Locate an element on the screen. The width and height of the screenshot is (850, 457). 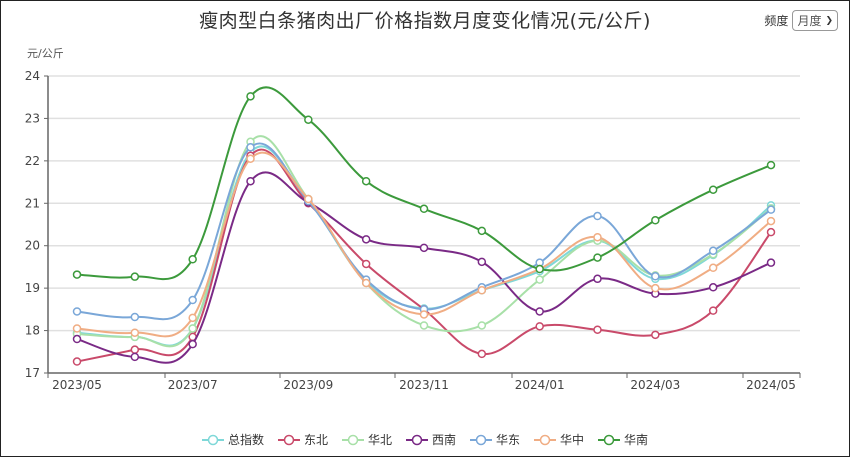
x-tick-label: 2023/07 is located at coordinates (193, 385).